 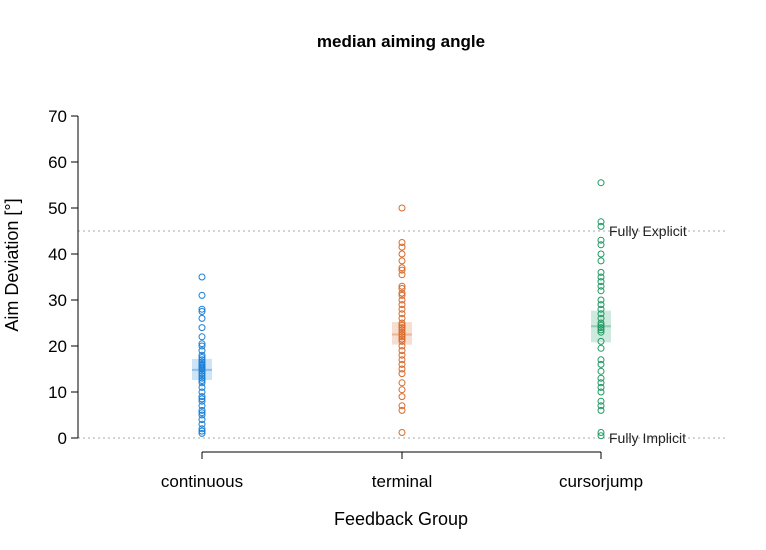 I want to click on y-tick-label: 40, so click(x=57, y=254).